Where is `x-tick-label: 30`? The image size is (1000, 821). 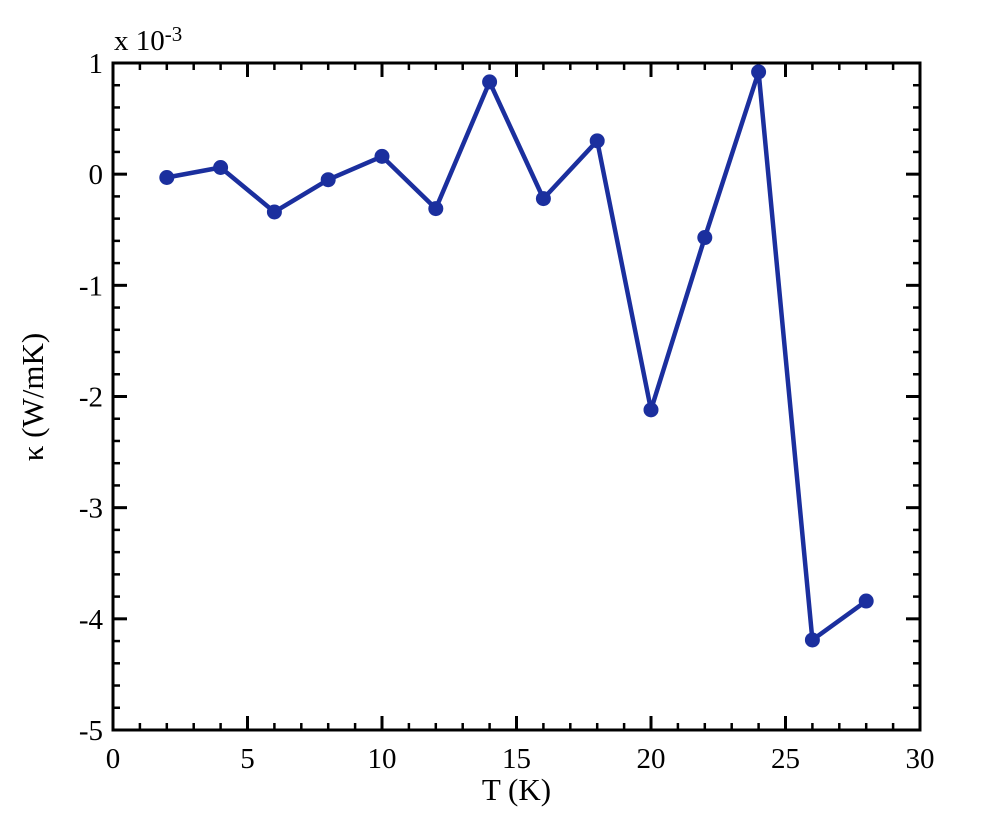 x-tick-label: 30 is located at coordinates (920, 759).